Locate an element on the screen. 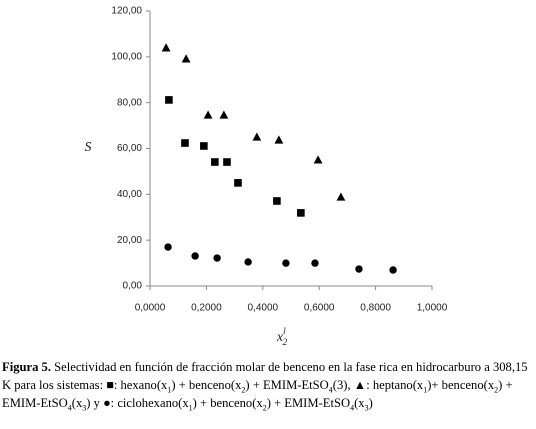 This screenshot has width=536, height=429. y-tick-label: 20,00 is located at coordinates (129, 240).